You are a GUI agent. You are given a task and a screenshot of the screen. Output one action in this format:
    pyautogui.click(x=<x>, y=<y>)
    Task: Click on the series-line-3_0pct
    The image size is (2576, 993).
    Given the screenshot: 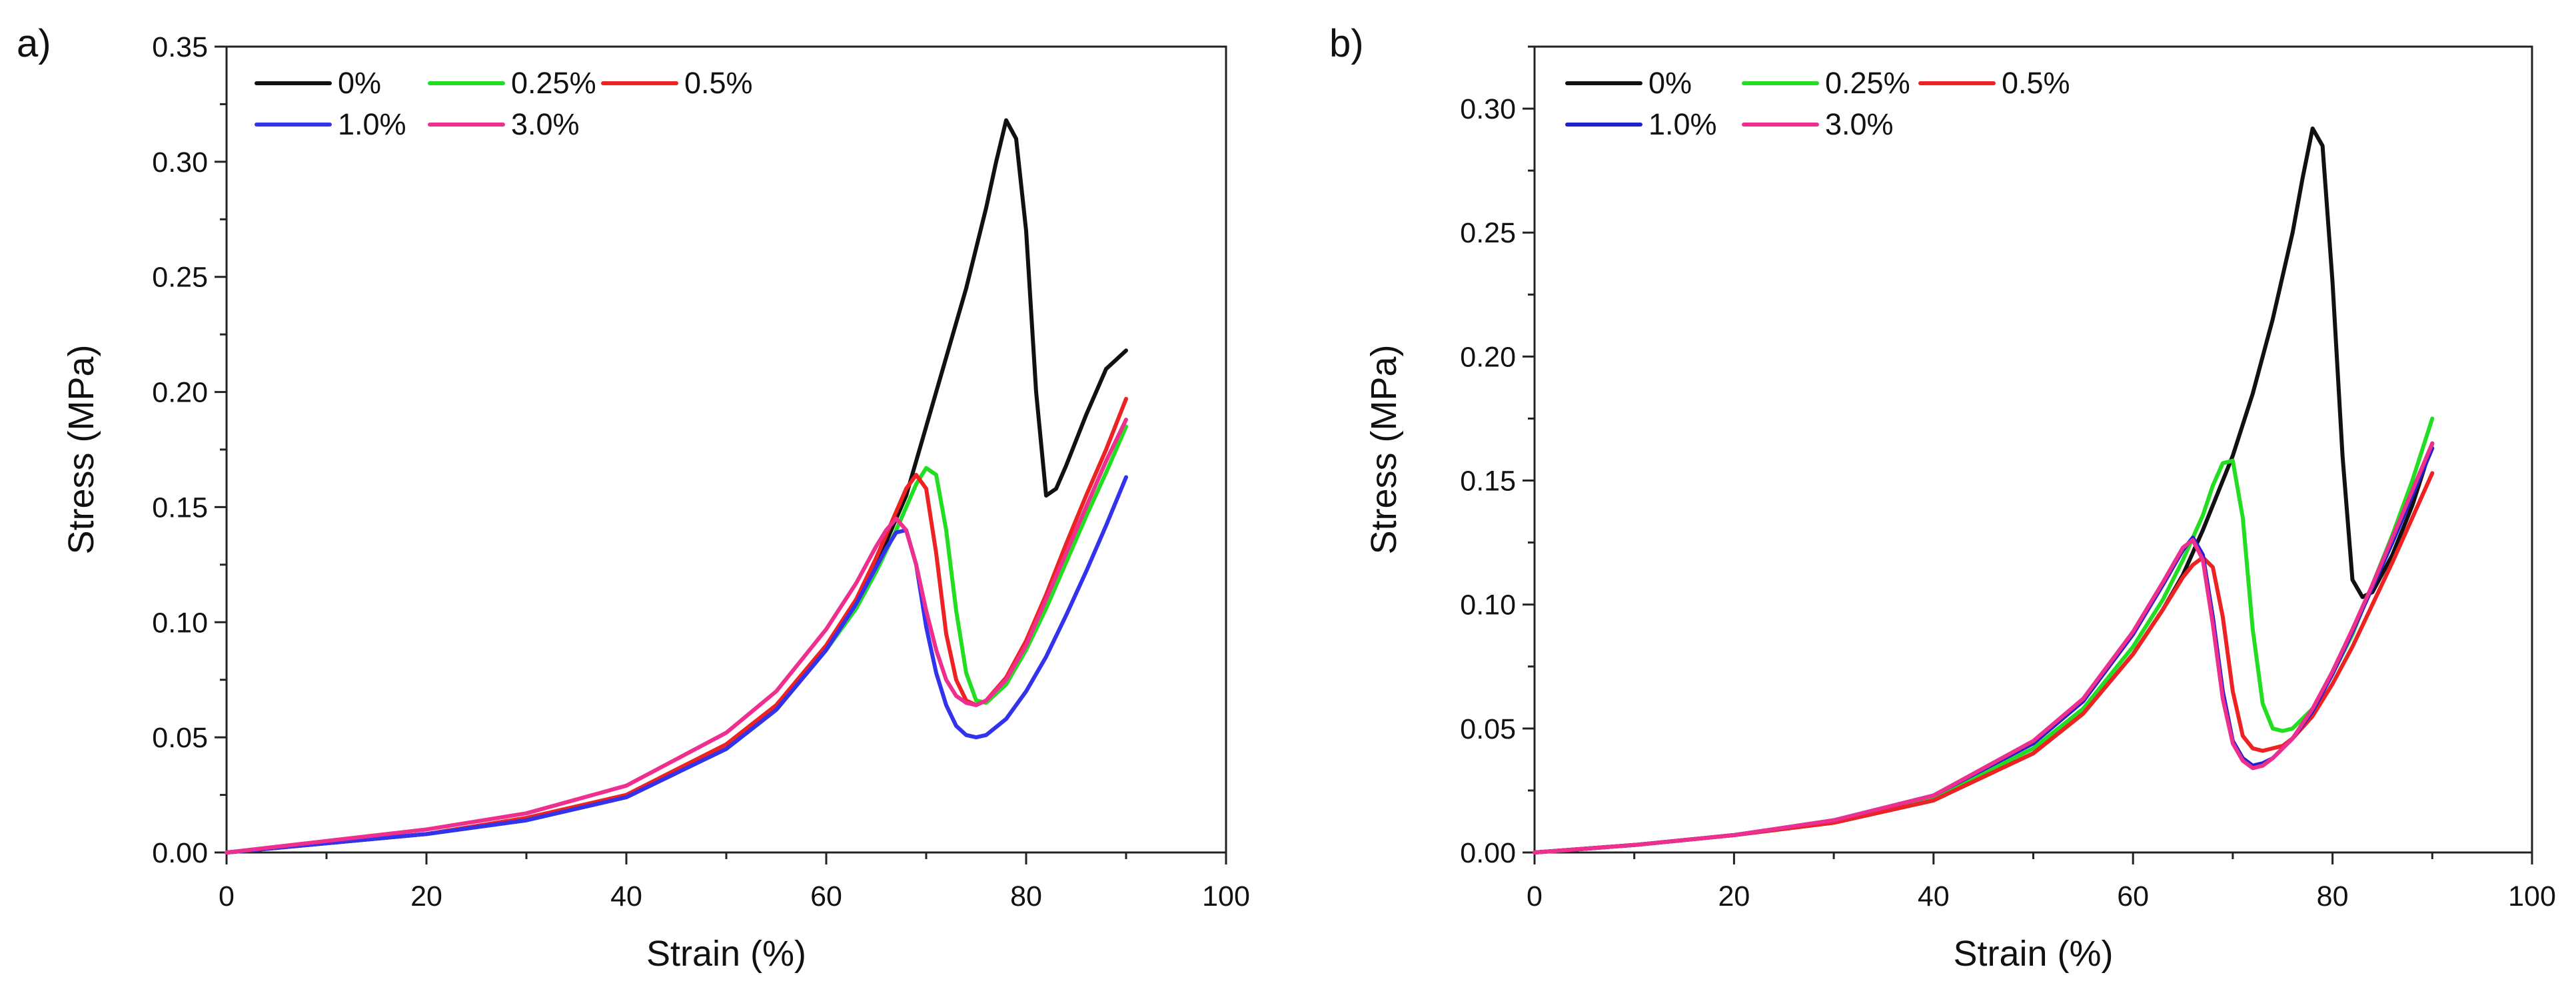 What is the action you would take?
    pyautogui.click(x=1984, y=648)
    